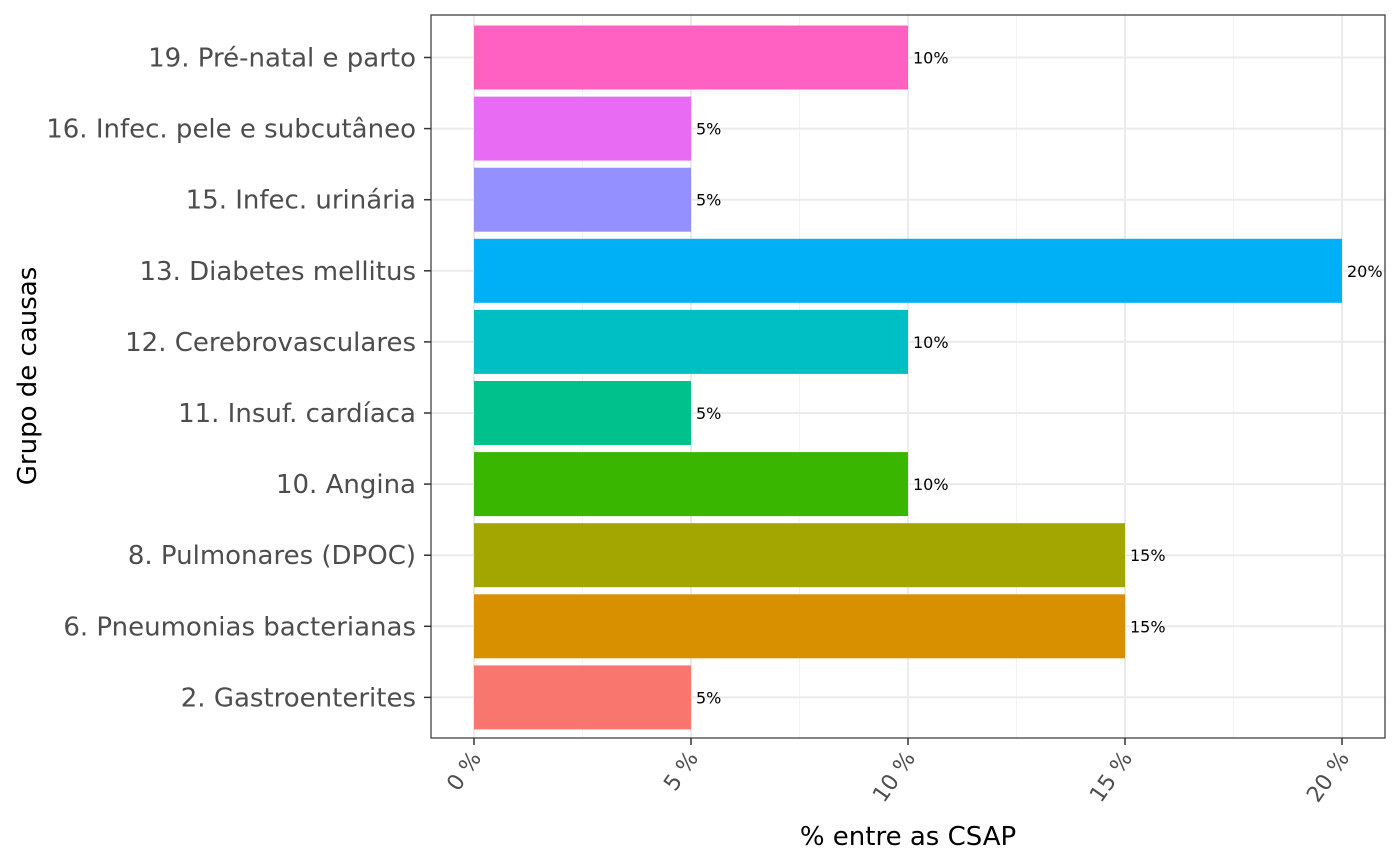 This screenshot has width=1400, height=866. I want to click on y-tick-label: 8. Pulmonares (DPOC), so click(272, 556).